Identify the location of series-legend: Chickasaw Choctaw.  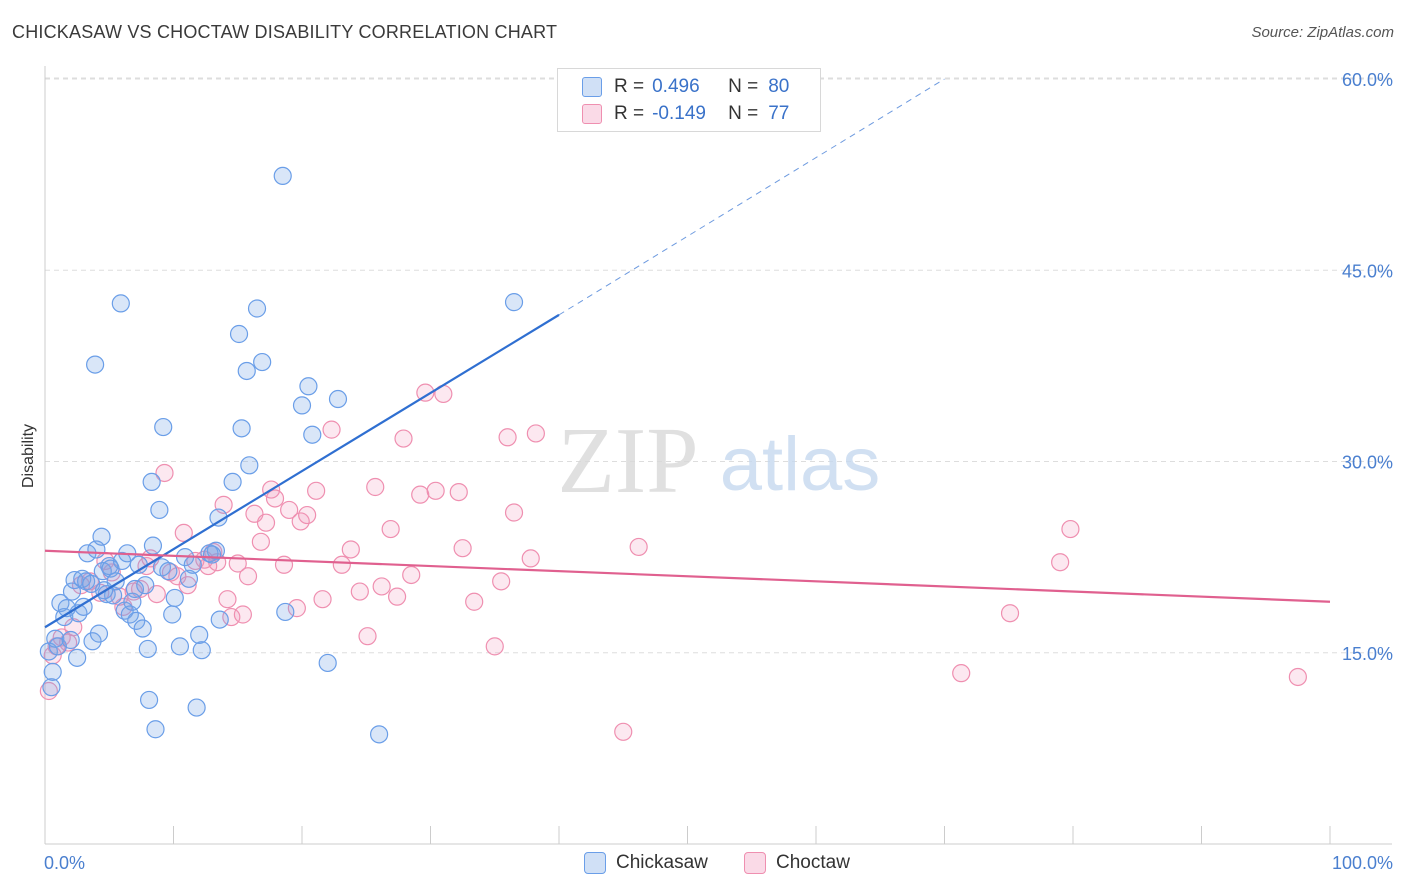
(703, 864).